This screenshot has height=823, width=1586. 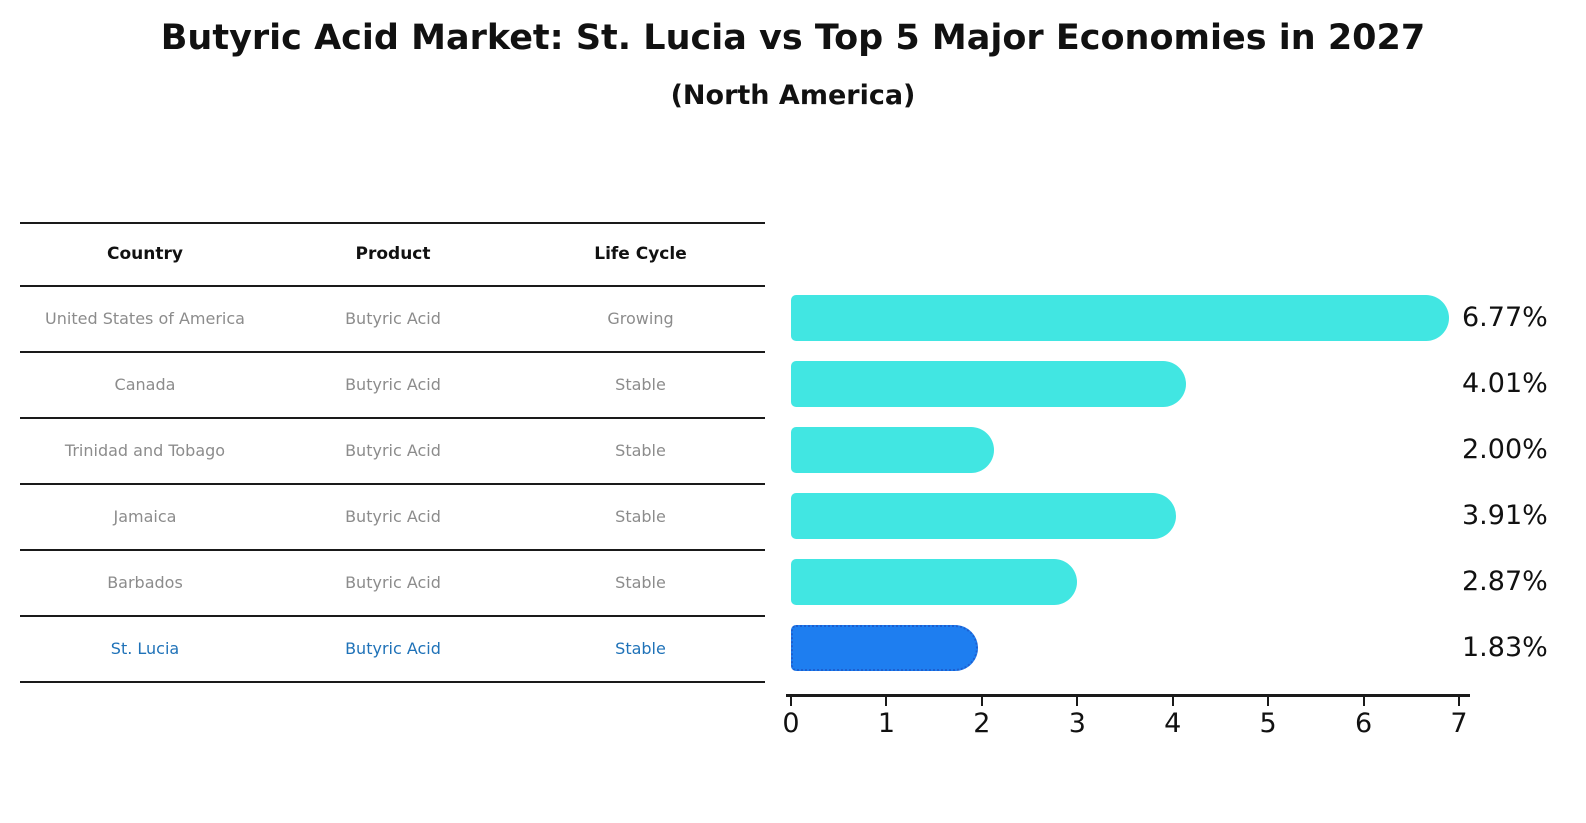 What do you see at coordinates (1505, 449) in the screenshot?
I see `bar-value-label: 2.00%` at bounding box center [1505, 449].